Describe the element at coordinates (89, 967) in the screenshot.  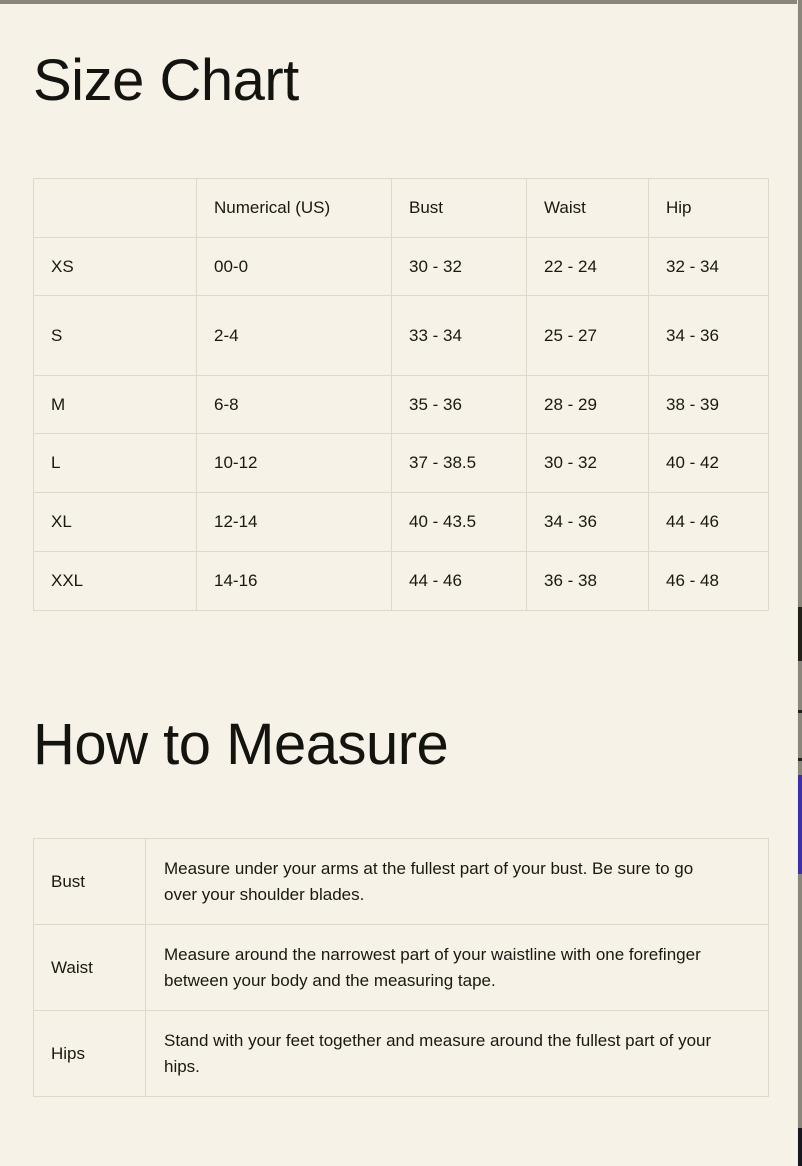
I see `measure-label: Waist` at that location.